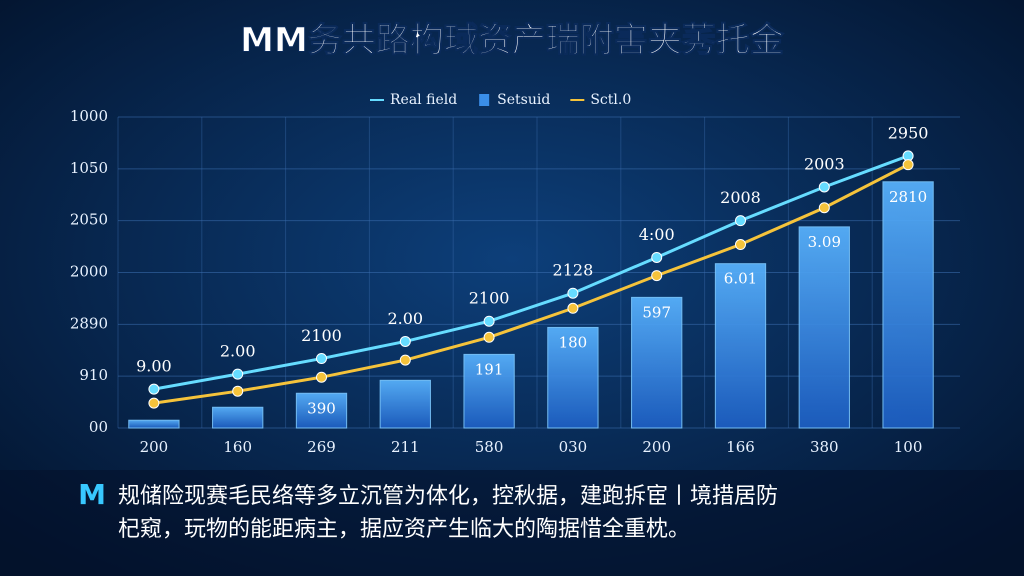  I want to click on bar-label: 6.01, so click(740, 279).